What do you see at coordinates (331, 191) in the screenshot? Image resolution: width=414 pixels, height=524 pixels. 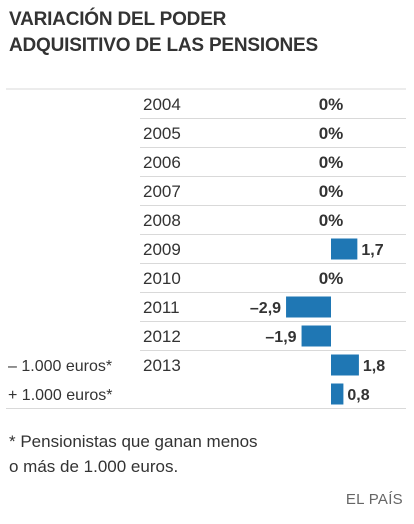 I see `value-label-3: 0%` at bounding box center [331, 191].